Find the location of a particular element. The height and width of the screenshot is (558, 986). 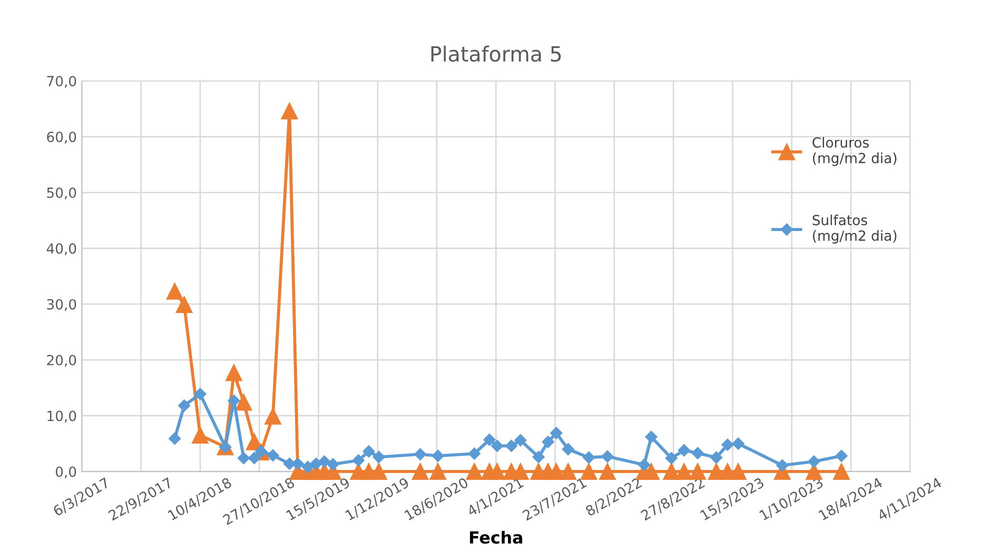

legend-label: Sulfatos (mg/m2 dia) is located at coordinates (854, 229).